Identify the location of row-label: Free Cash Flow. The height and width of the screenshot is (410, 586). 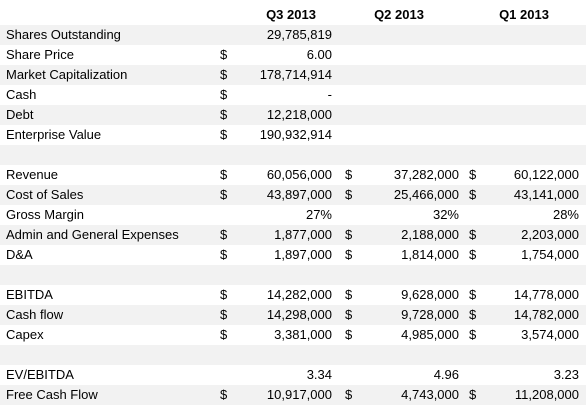
(52, 394).